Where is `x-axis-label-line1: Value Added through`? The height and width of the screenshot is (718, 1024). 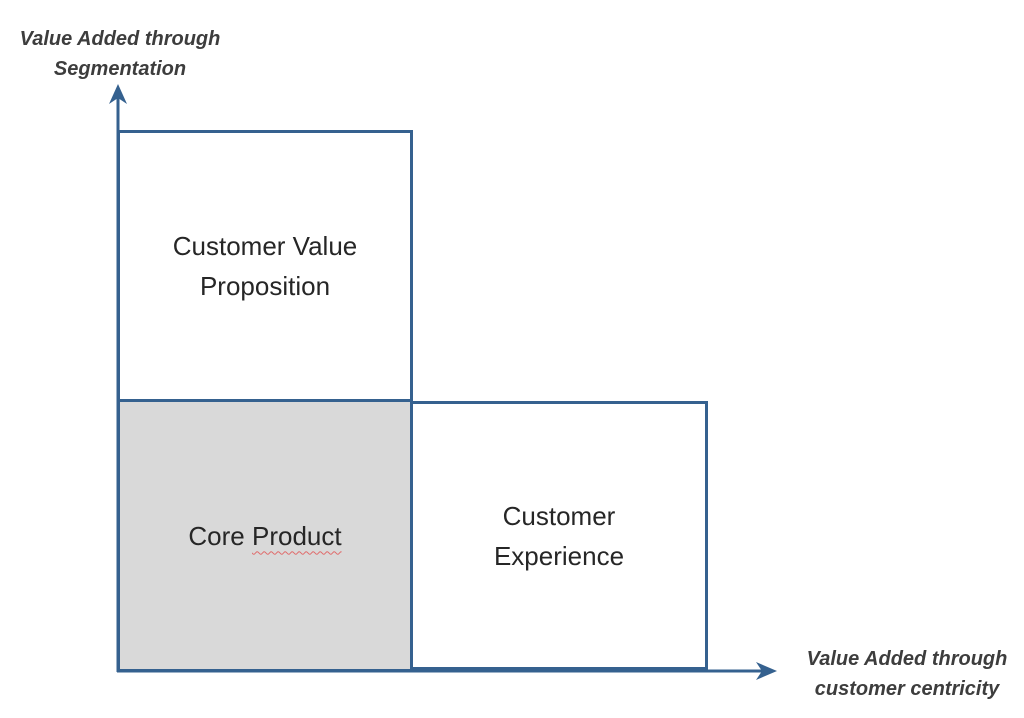 x-axis-label-line1: Value Added through is located at coordinates (907, 659).